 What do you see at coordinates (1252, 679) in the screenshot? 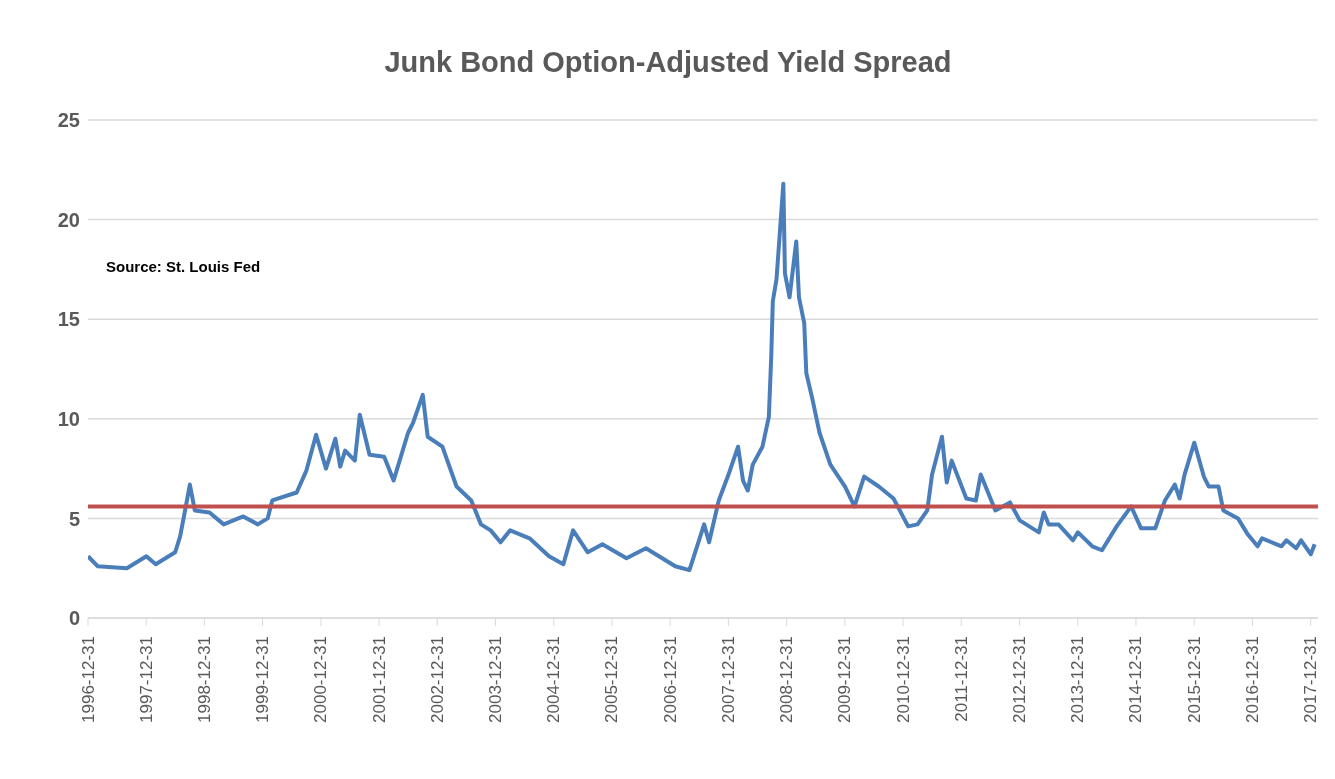
I see `x-tick-label: 2016-12-31` at bounding box center [1252, 679].